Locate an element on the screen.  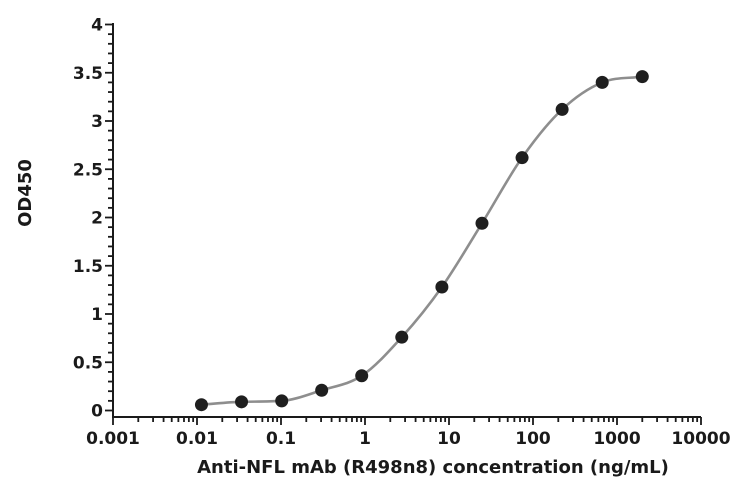
y-tick-label: 1 is located at coordinates (97, 315).